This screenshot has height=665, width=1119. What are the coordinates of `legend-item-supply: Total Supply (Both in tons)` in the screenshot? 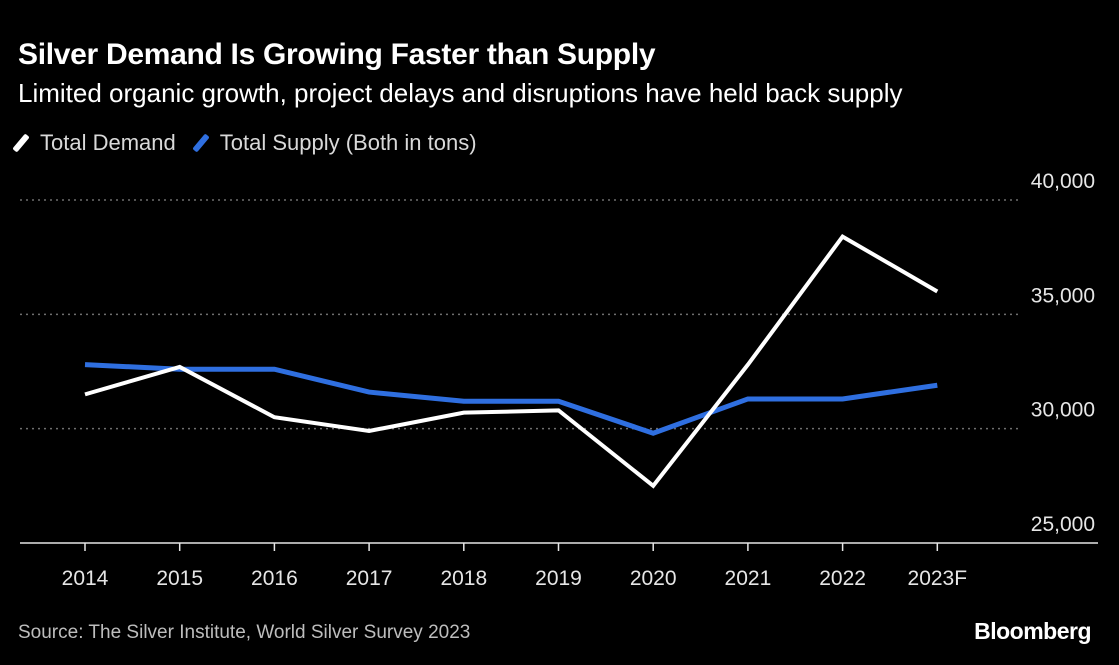 It's located at (334, 143).